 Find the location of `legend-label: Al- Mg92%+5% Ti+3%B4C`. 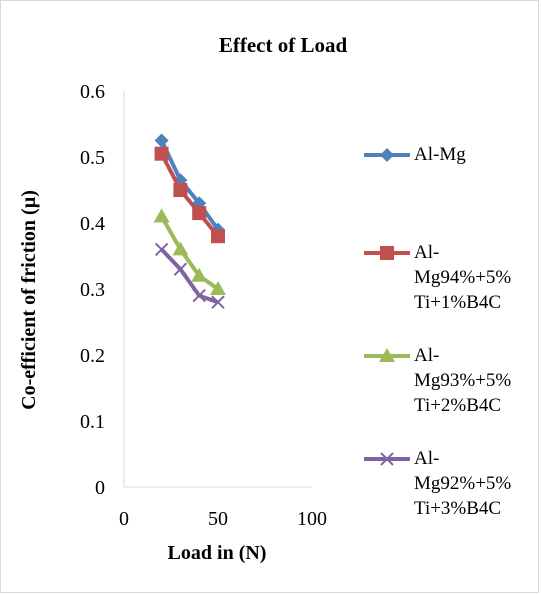

legend-label: Al- Mg92%+5% Ti+3%B4C is located at coordinates (476, 483).